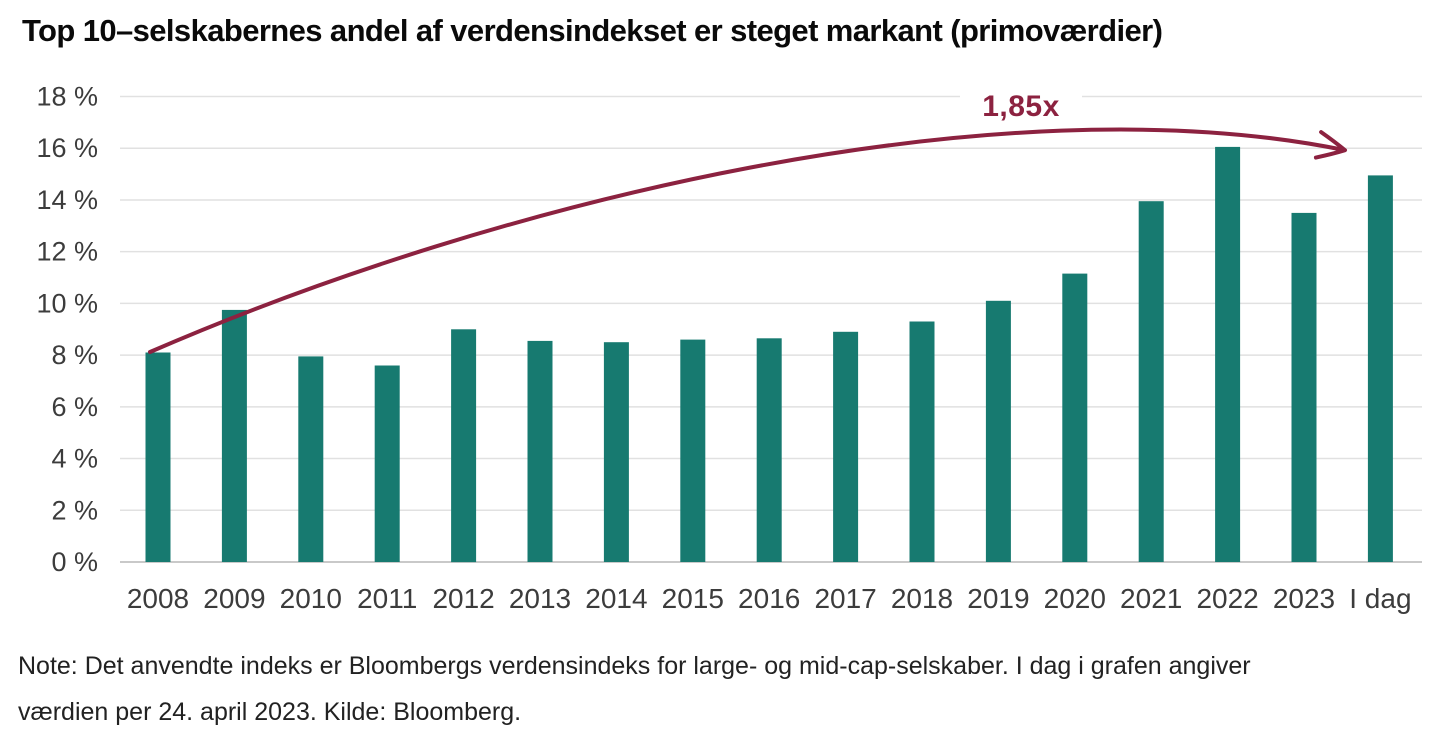  What do you see at coordinates (540, 598) in the screenshot?
I see `x-tick-label: 2013` at bounding box center [540, 598].